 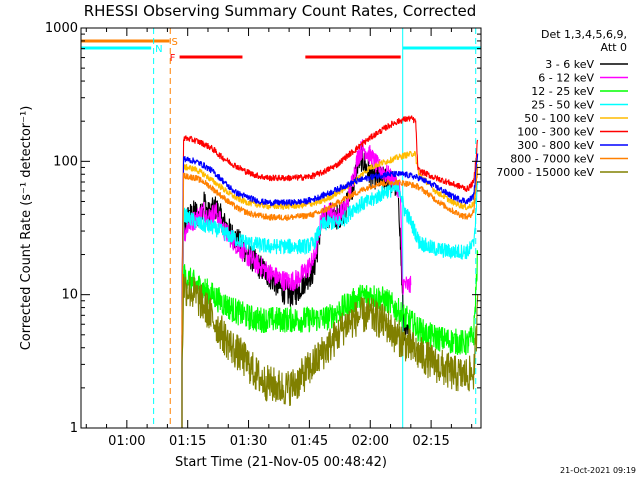 What do you see at coordinates (65, 161) in the screenshot?
I see `y-tick-label: 100` at bounding box center [65, 161].